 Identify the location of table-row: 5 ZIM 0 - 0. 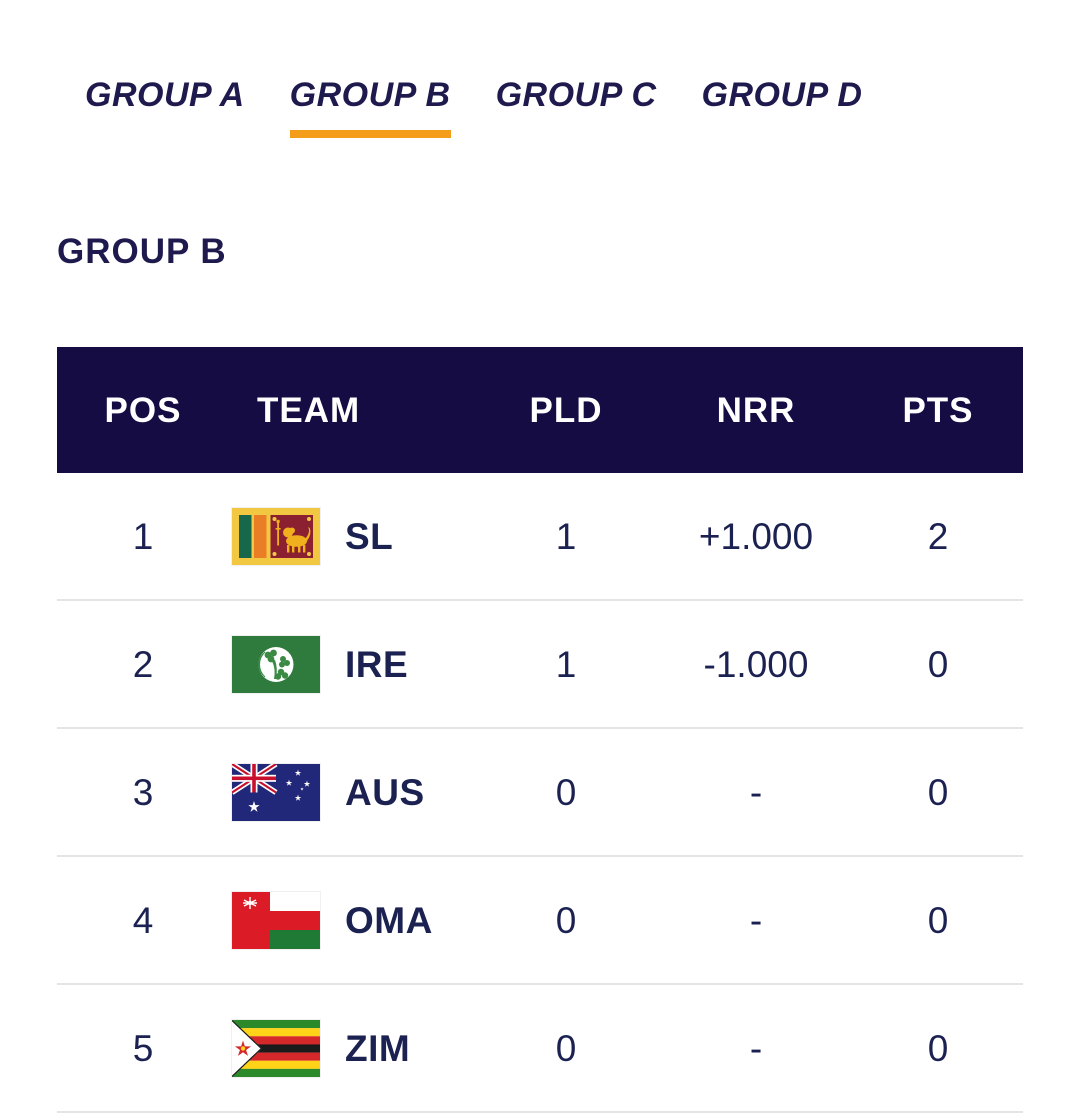
(540, 1049).